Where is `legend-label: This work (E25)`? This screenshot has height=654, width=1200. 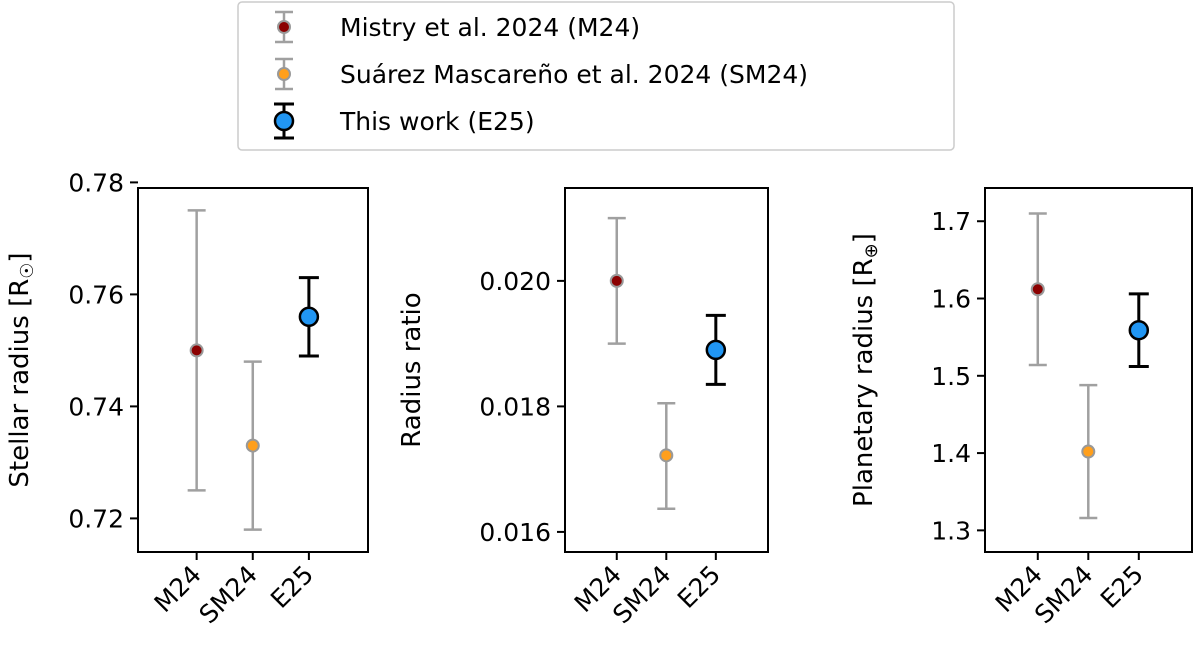
legend-label: This work (E25) is located at coordinates (437, 121).